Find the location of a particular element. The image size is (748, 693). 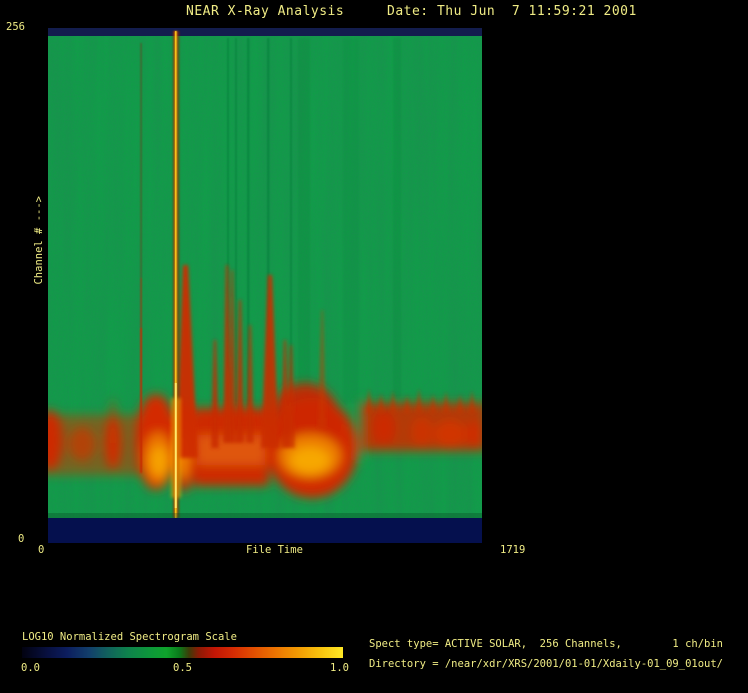

y-axis-min-label: 0 is located at coordinates (21, 539).